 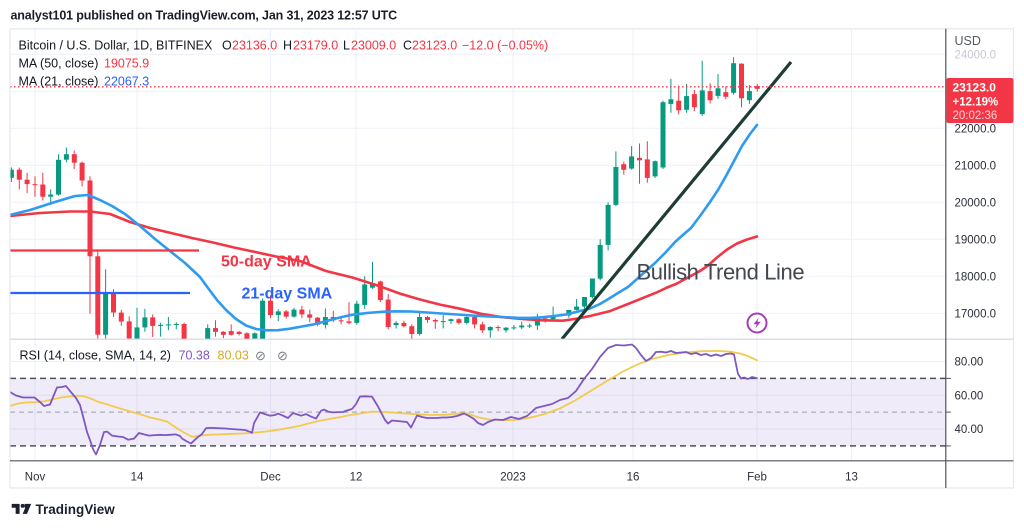 What do you see at coordinates (287, 294) in the screenshot?
I see `svg-text: 21-day SMA` at bounding box center [287, 294].